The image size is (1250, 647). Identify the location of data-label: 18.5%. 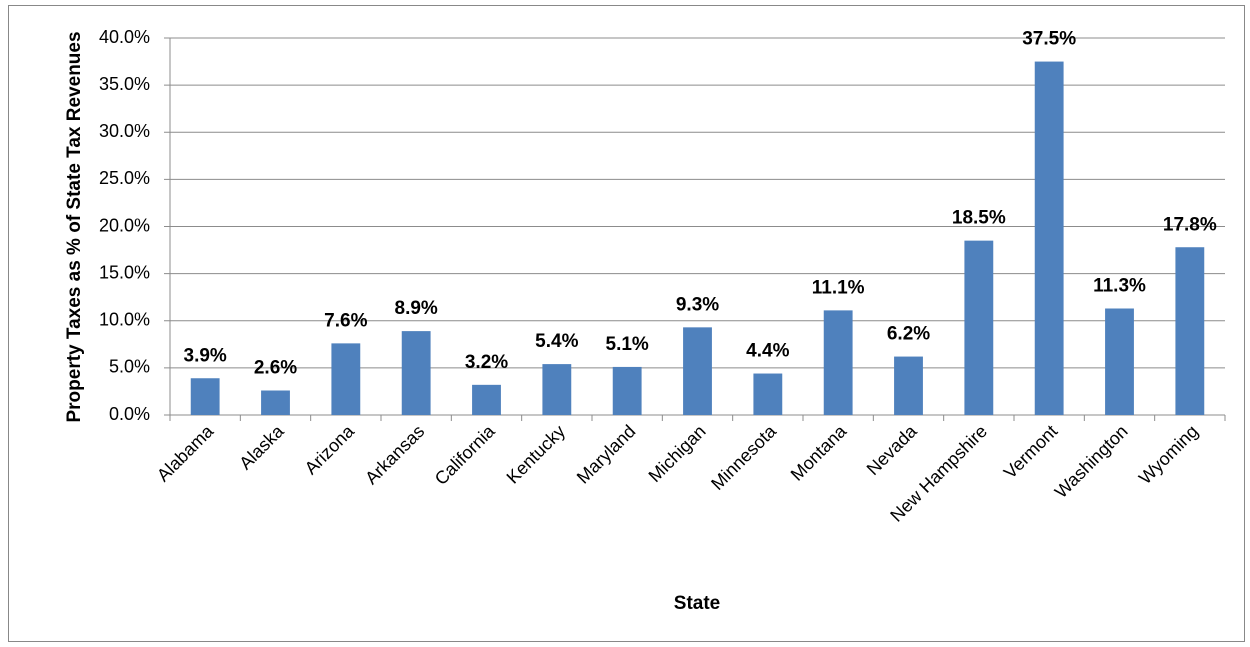
(979, 218).